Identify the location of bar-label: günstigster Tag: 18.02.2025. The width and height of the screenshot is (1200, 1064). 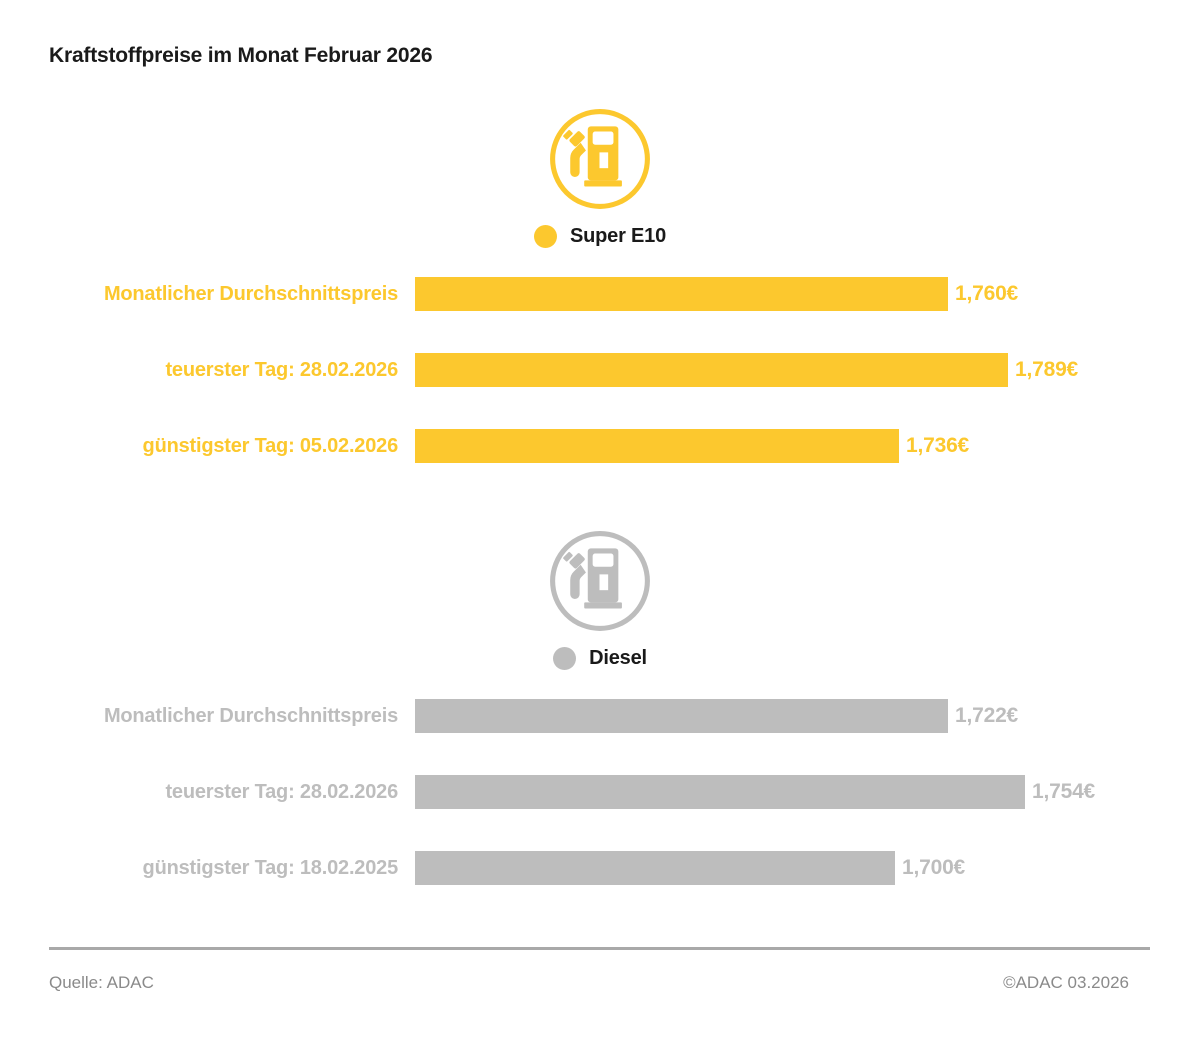
(270, 867).